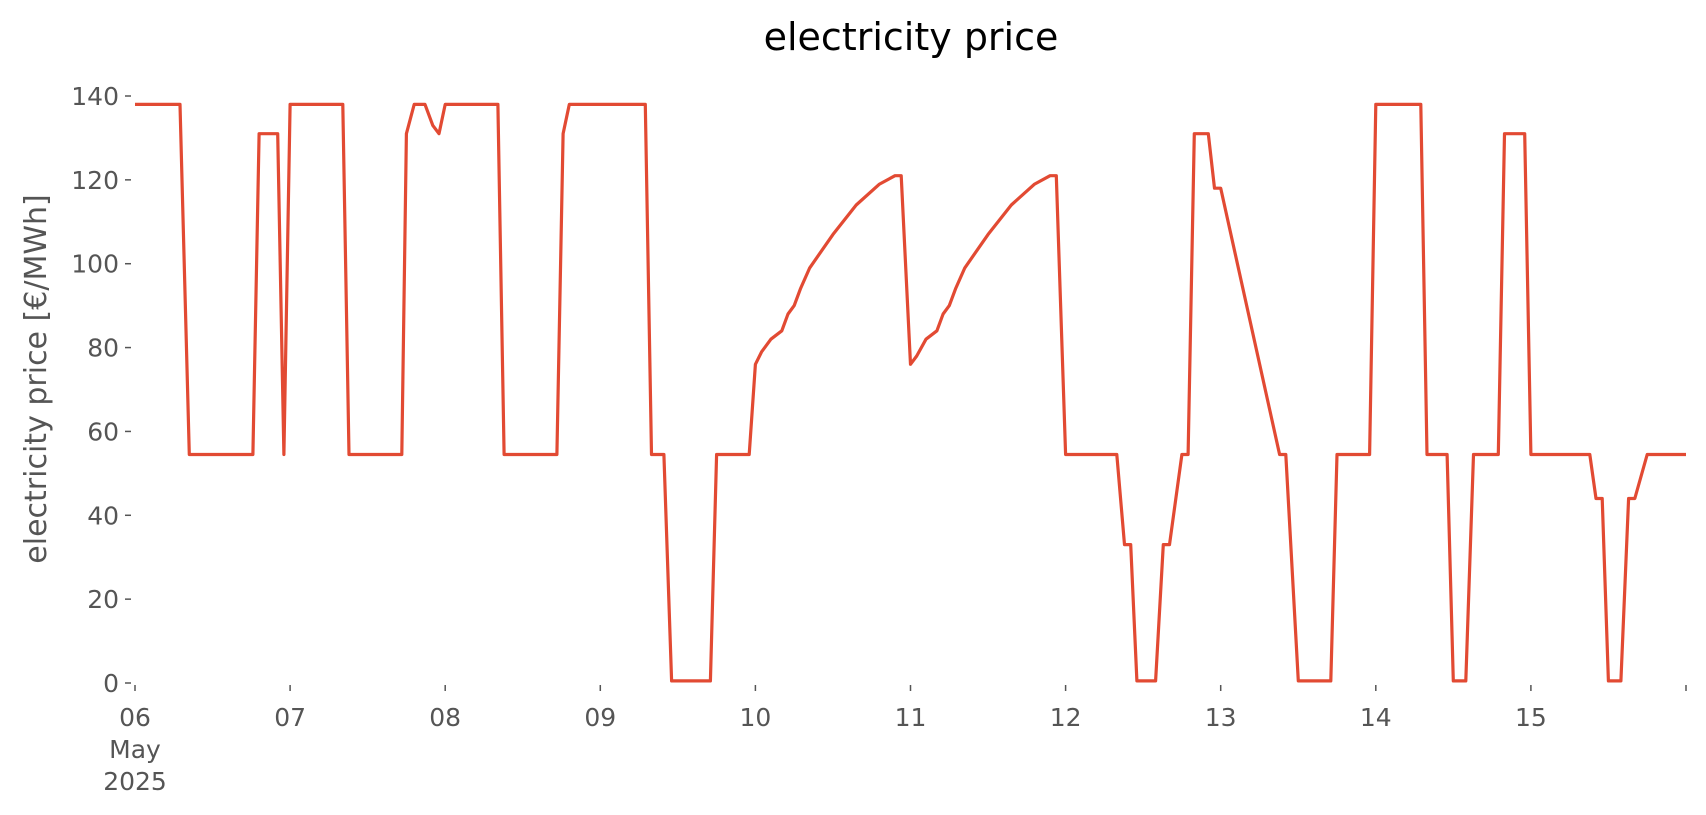  What do you see at coordinates (135, 717) in the screenshot?
I see `x-tick-label: 06` at bounding box center [135, 717].